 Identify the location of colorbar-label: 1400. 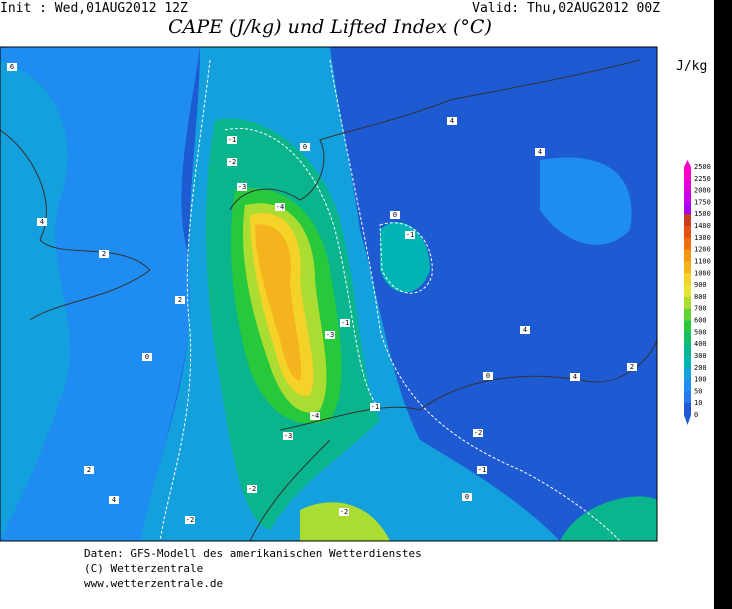
(702, 226).